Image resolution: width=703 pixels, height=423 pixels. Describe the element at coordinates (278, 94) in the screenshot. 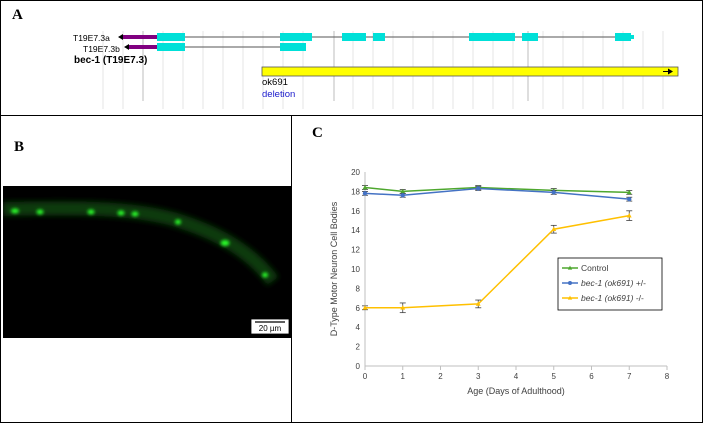

I see `deletion-type-label: deletion` at that location.